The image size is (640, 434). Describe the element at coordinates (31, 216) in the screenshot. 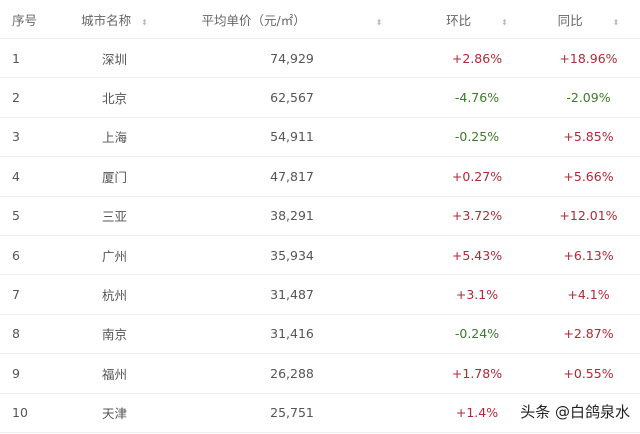

I see `cell-rank: 5` at that location.